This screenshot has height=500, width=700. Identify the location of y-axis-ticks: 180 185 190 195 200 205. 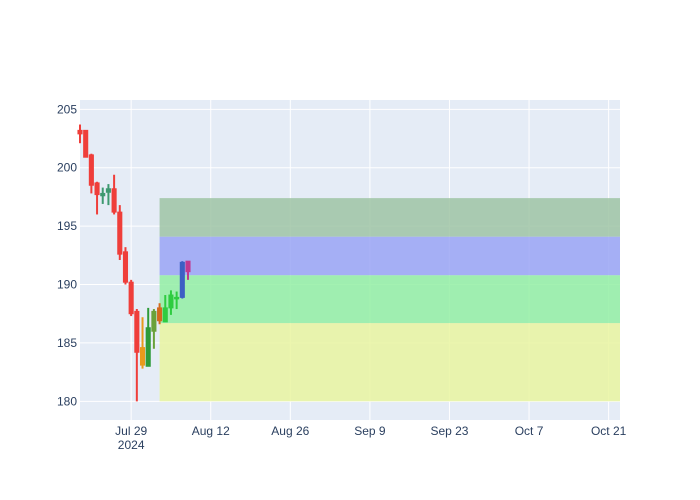
(67, 255).